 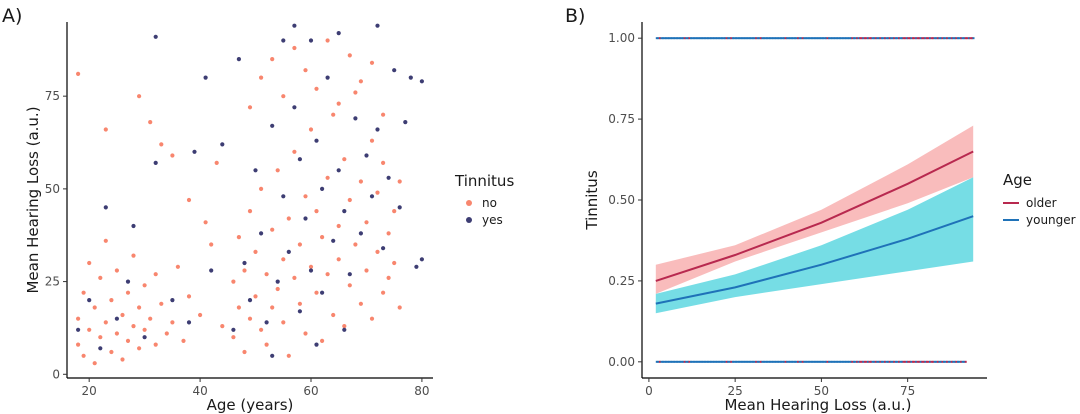 What do you see at coordinates (621, 200) in the screenshot?
I see `b-y-tick-label-2: 0.50` at bounding box center [621, 200].